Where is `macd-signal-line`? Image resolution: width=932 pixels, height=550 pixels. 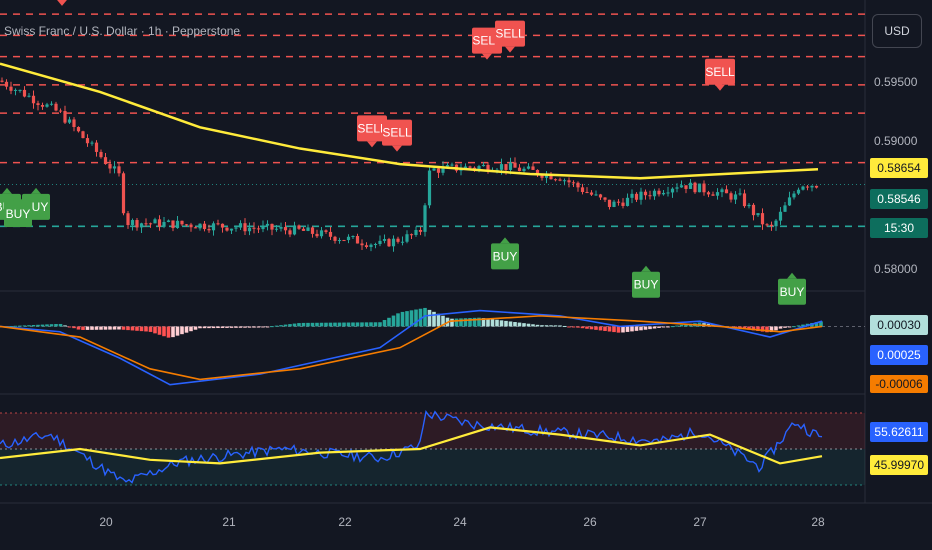 macd-signal-line is located at coordinates (411, 348).